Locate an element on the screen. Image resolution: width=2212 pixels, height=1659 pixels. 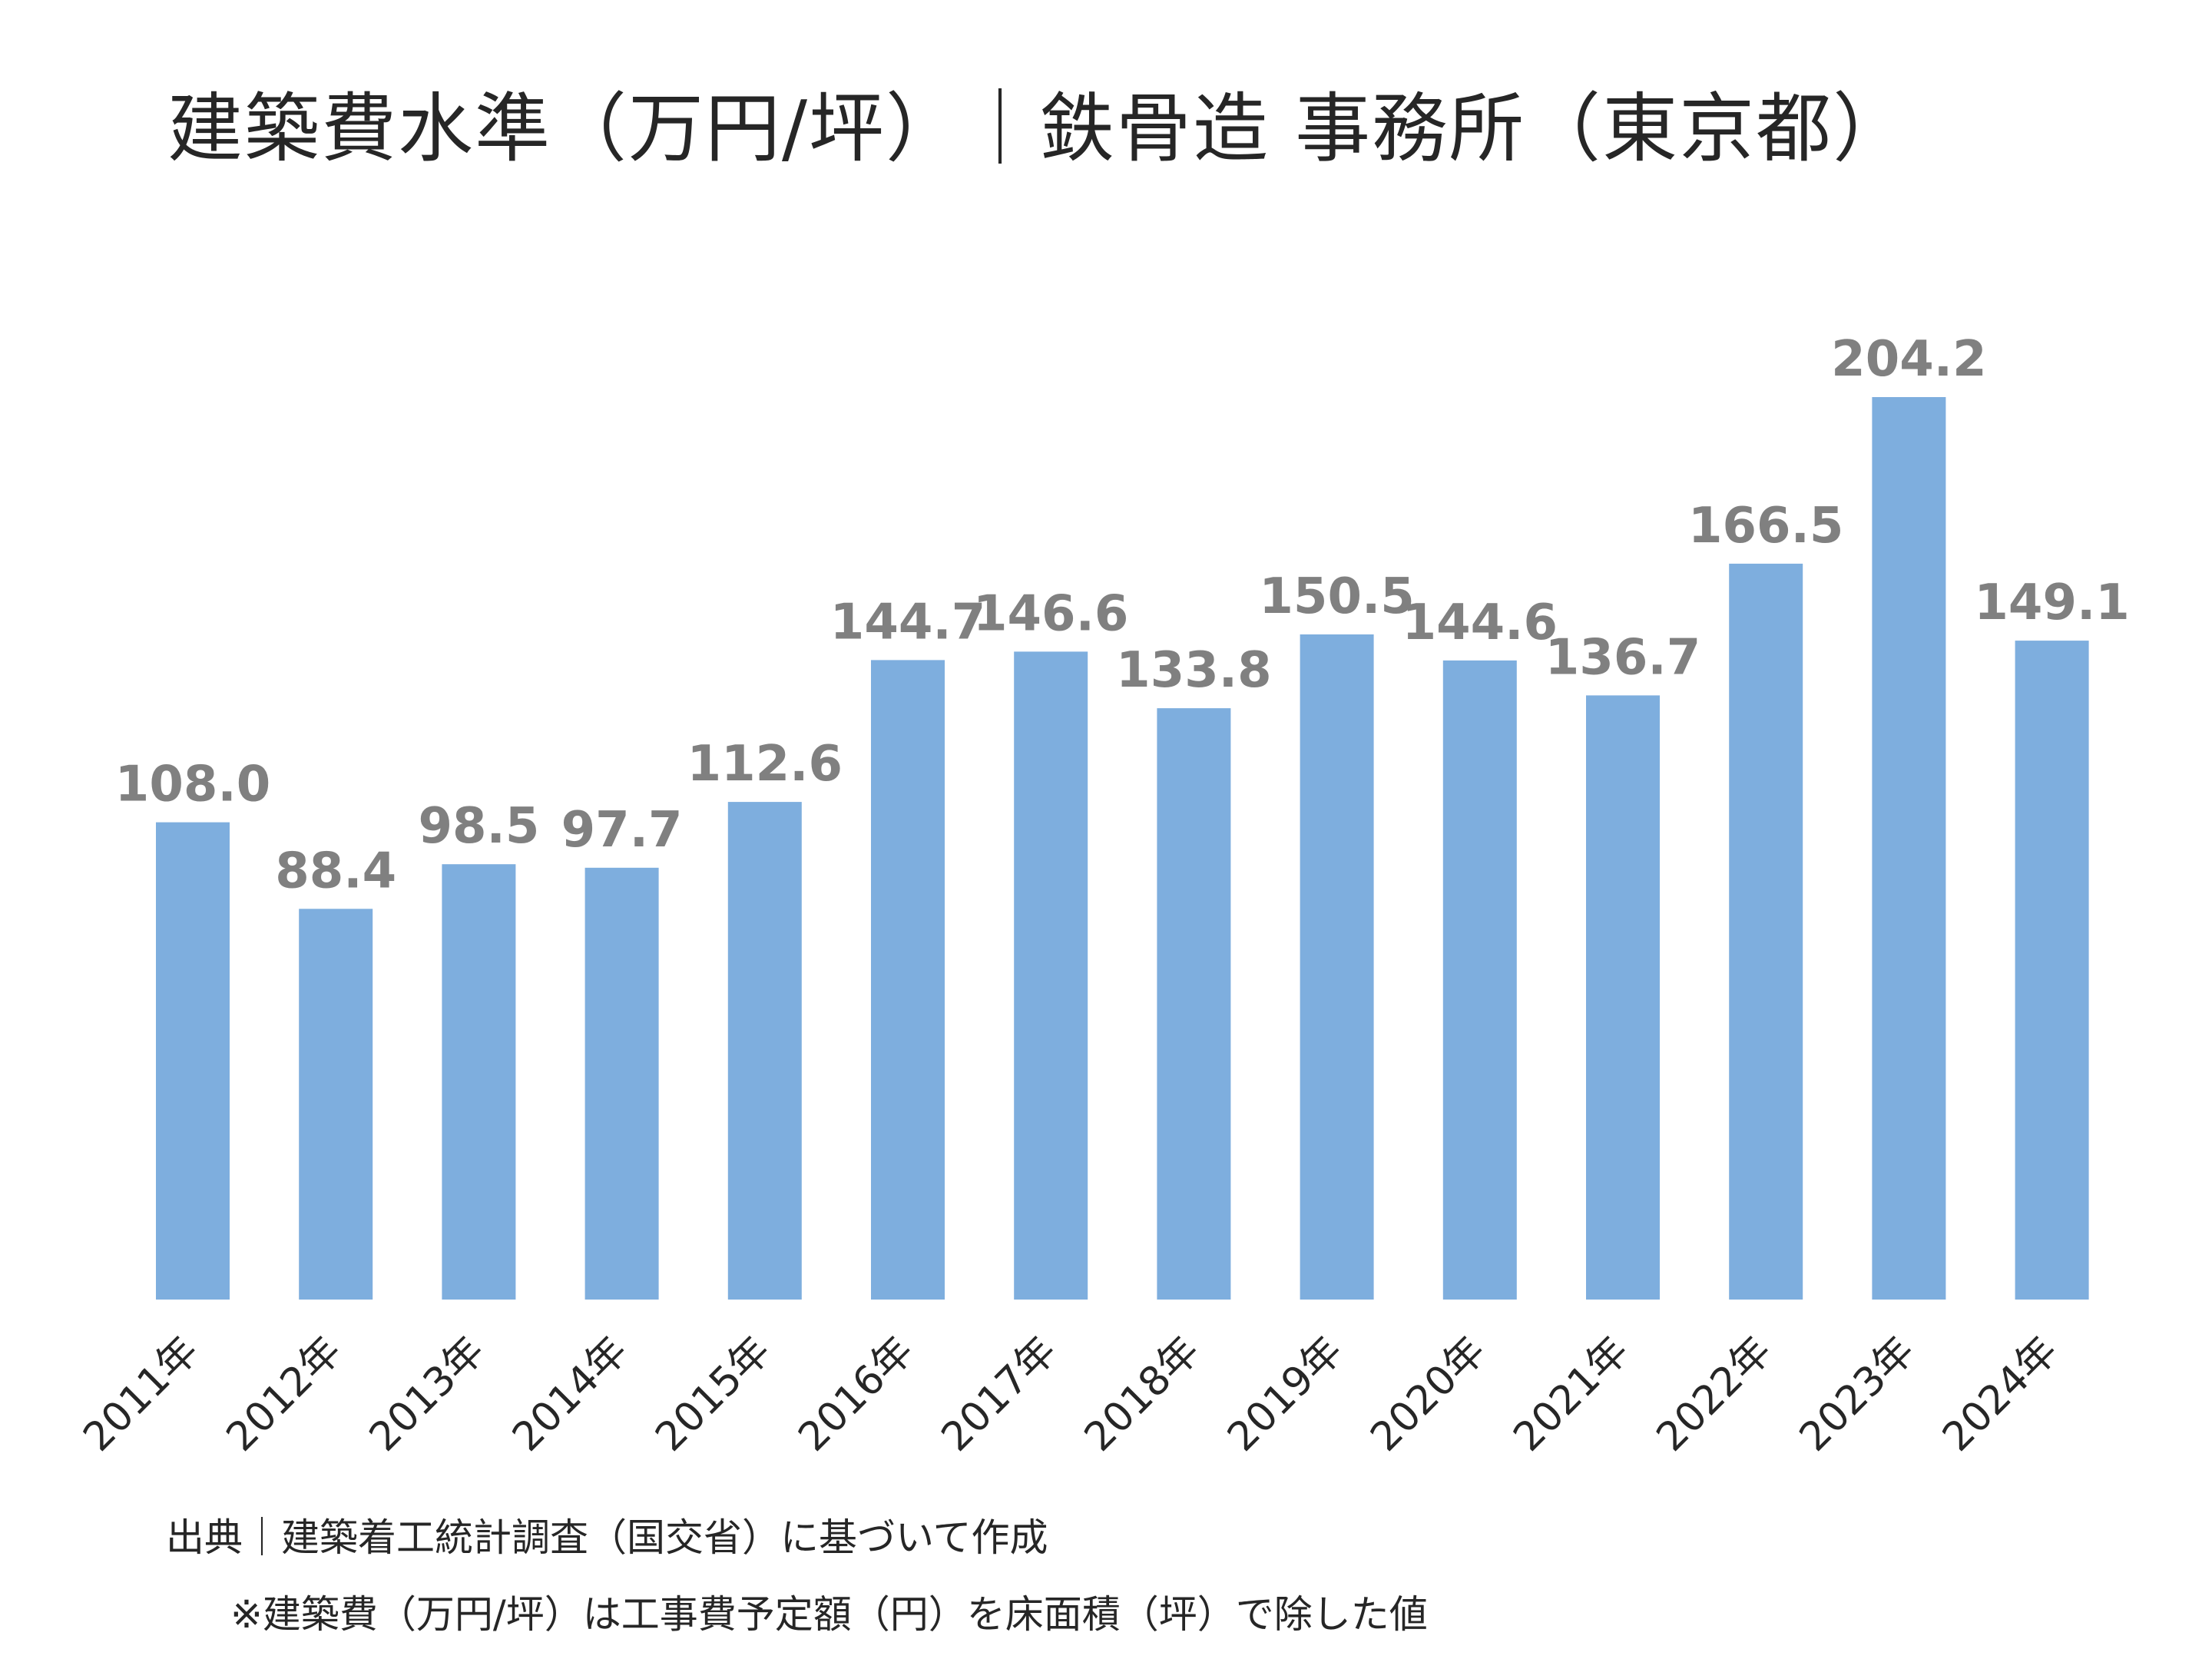
bar-2024年 is located at coordinates (2052, 971).